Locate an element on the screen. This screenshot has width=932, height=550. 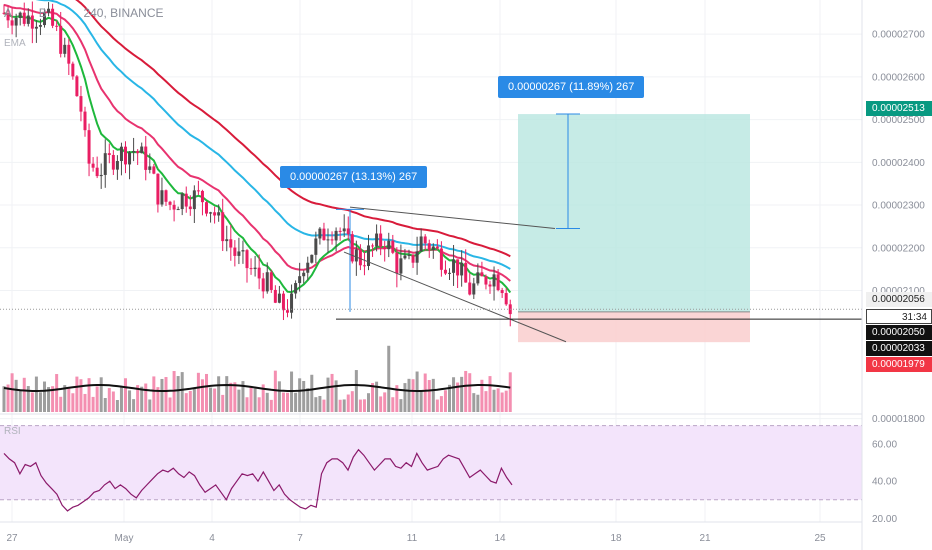
price-tick-label: 0.00001800 is located at coordinates (898, 419).